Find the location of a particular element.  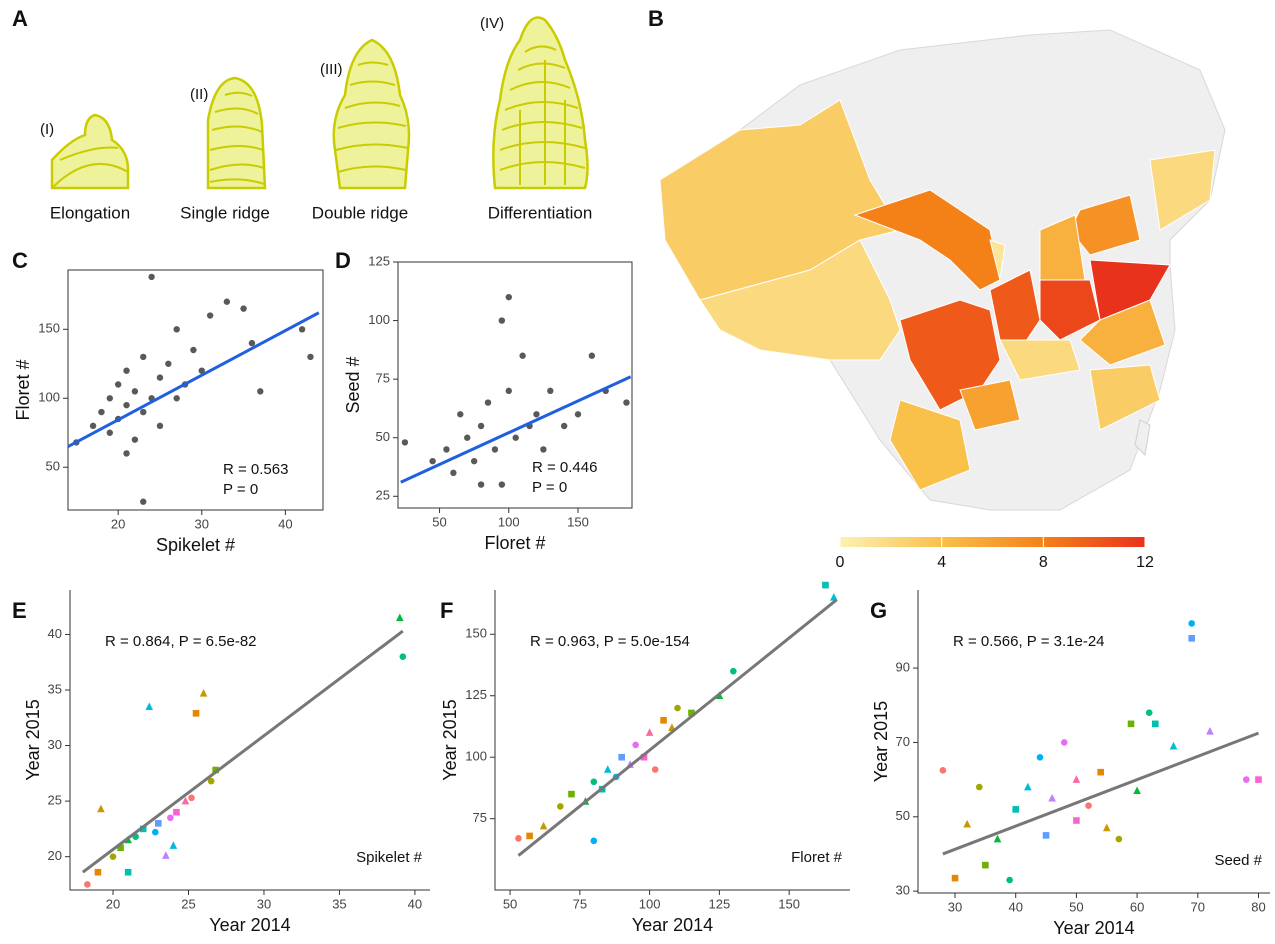

colorbar-tick-label: 4 is located at coordinates (941, 562).